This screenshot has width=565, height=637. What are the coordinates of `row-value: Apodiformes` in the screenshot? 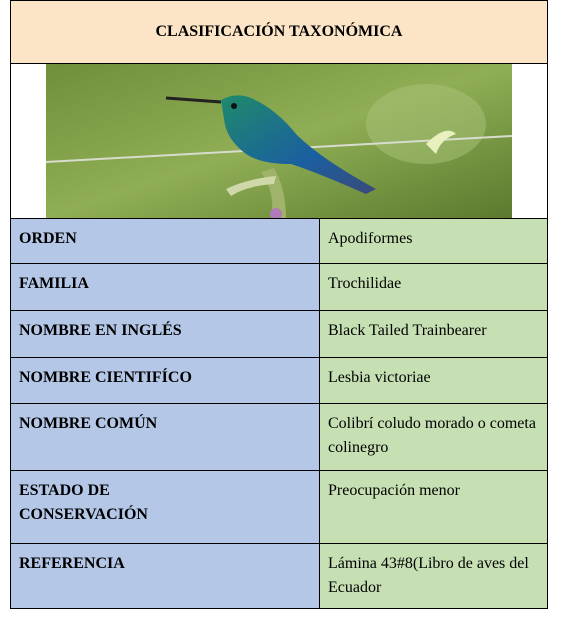 It's located at (433, 241).